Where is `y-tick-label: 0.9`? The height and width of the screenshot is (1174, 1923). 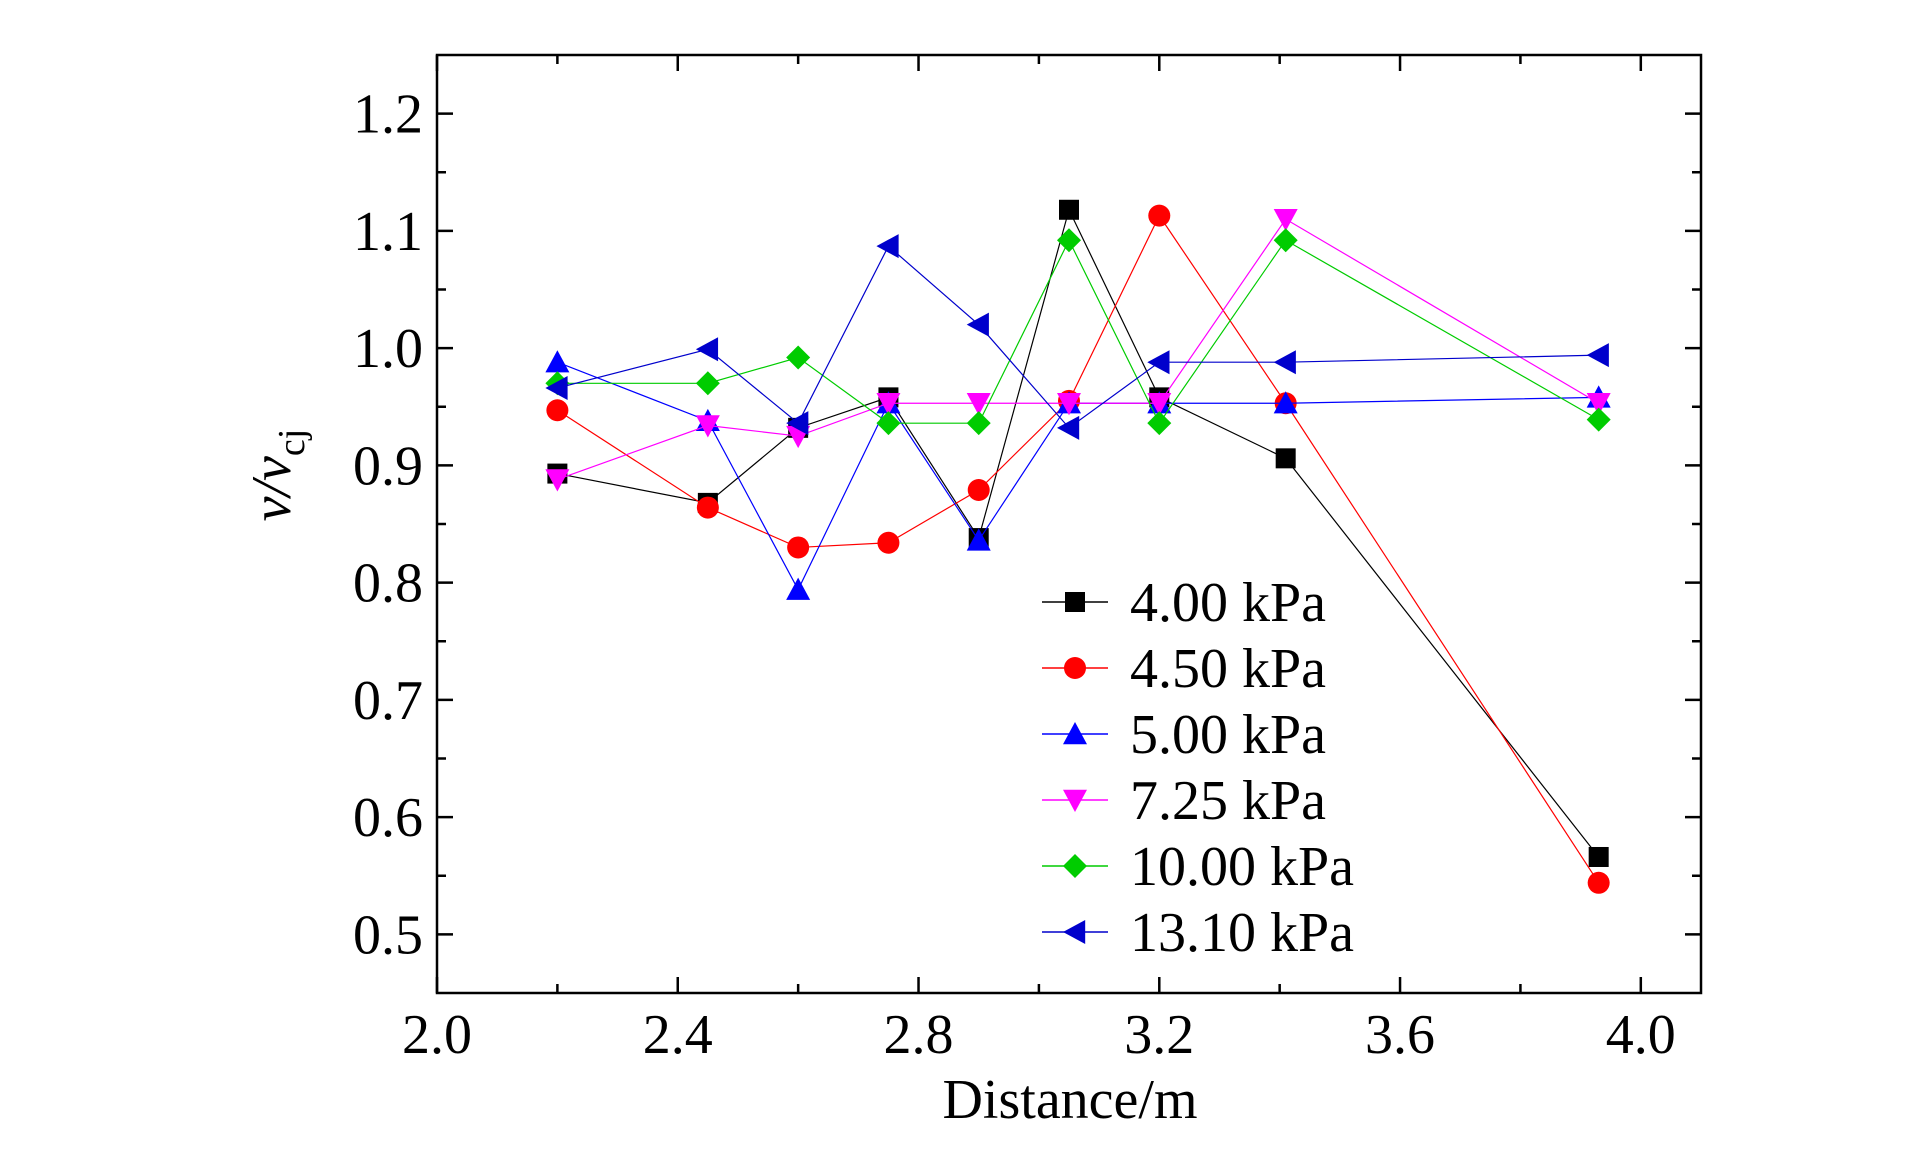 y-tick-label: 0.9 is located at coordinates (388, 466).